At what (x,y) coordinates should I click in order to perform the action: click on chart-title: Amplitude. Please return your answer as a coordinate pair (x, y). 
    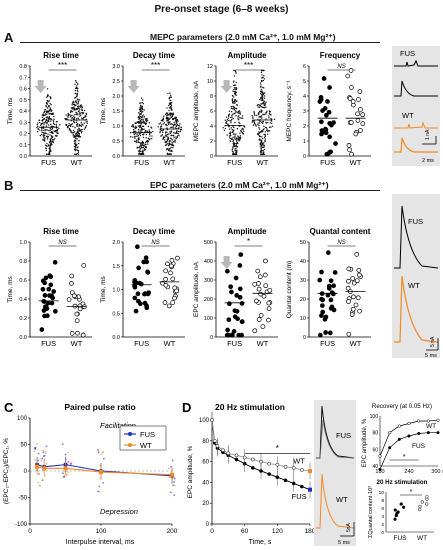
    Looking at the image, I should click on (247, 231).